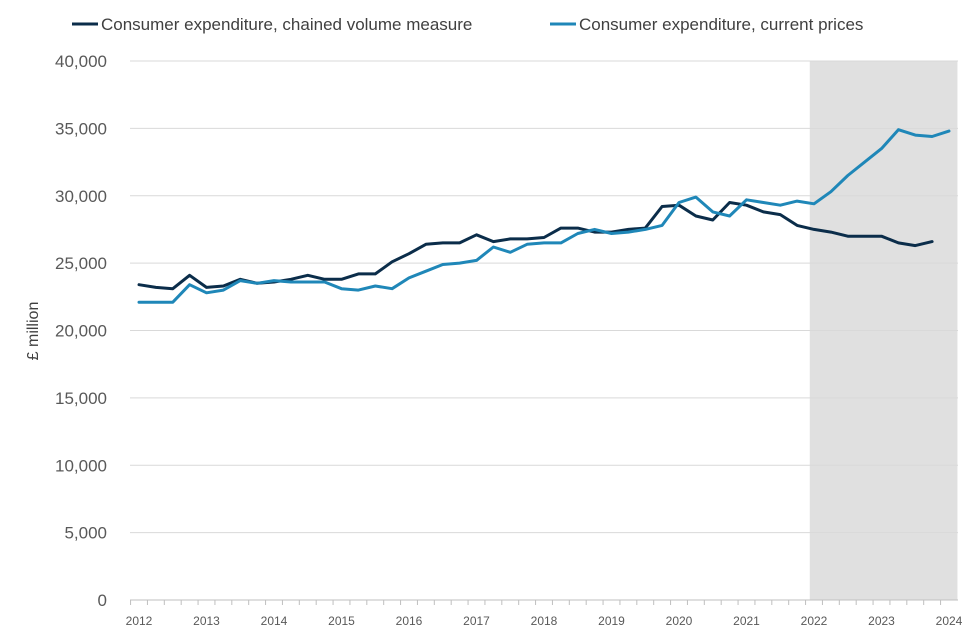  I want to click on y-tick-label: 30,000, so click(81, 196).